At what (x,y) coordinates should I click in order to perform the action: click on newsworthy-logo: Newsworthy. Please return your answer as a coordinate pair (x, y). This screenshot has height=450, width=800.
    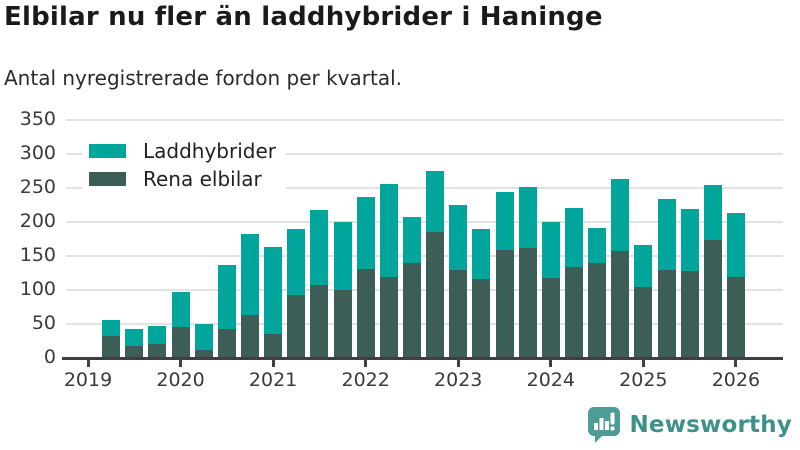
    Looking at the image, I should click on (689, 425).